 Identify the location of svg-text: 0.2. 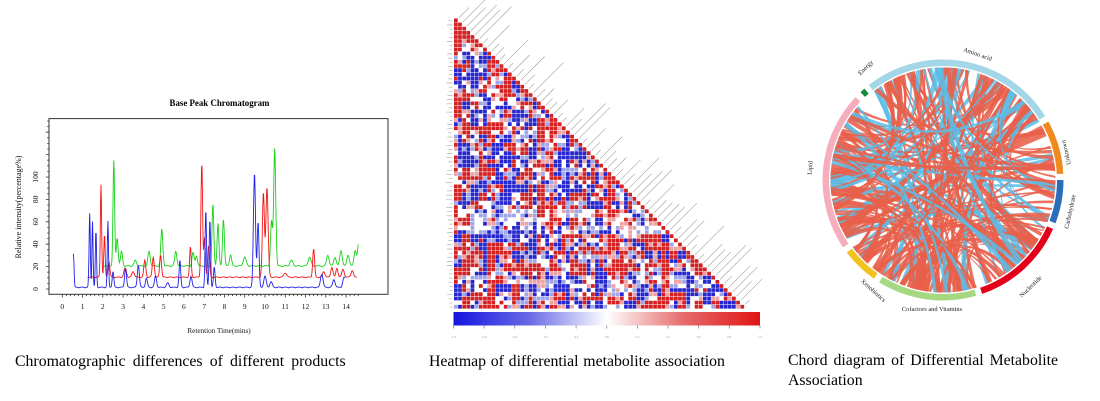
(637, 337).